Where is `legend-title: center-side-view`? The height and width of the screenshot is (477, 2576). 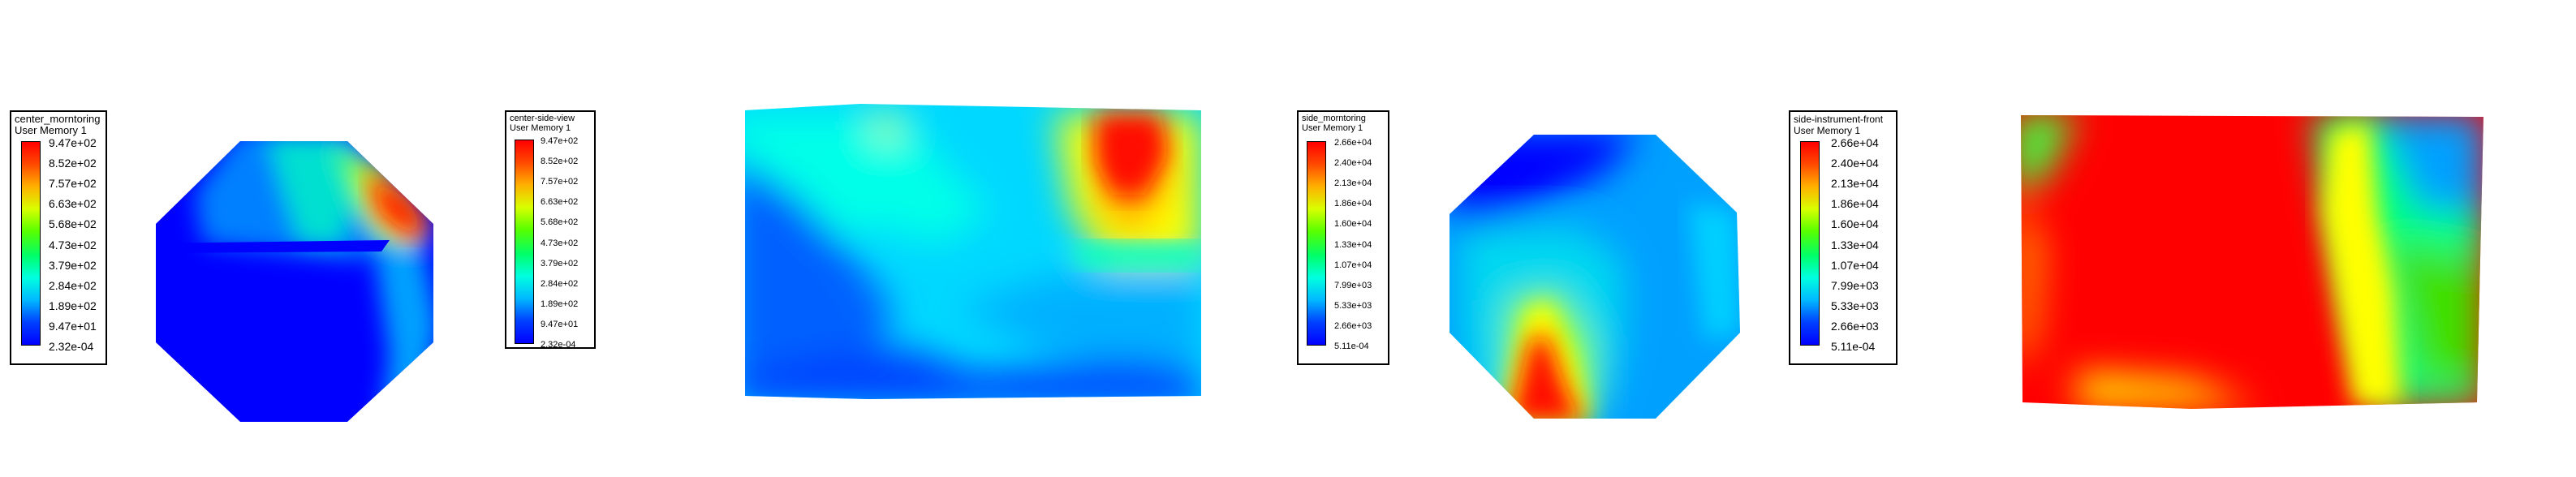
legend-title: center-side-view is located at coordinates (542, 118).